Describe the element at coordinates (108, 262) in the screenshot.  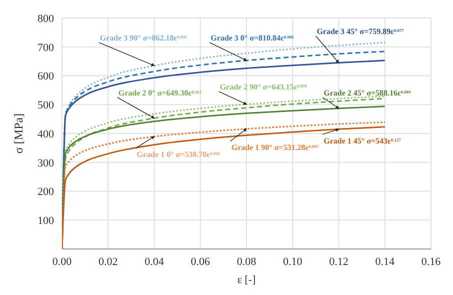
I see `x-tick-label: 0.02` at that location.